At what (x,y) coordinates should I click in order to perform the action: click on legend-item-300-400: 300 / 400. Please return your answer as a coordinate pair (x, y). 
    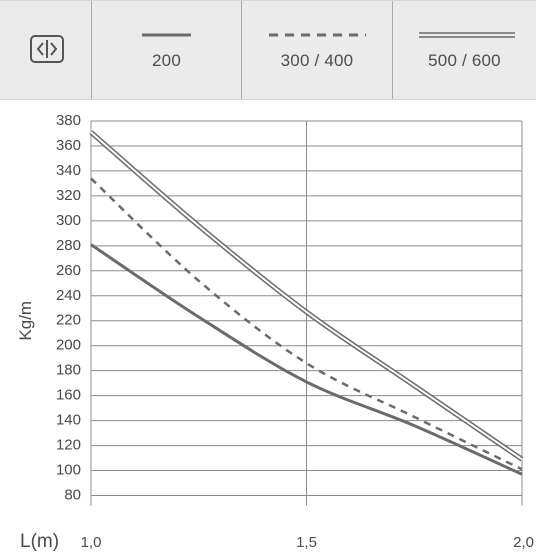
    Looking at the image, I should click on (317, 50).